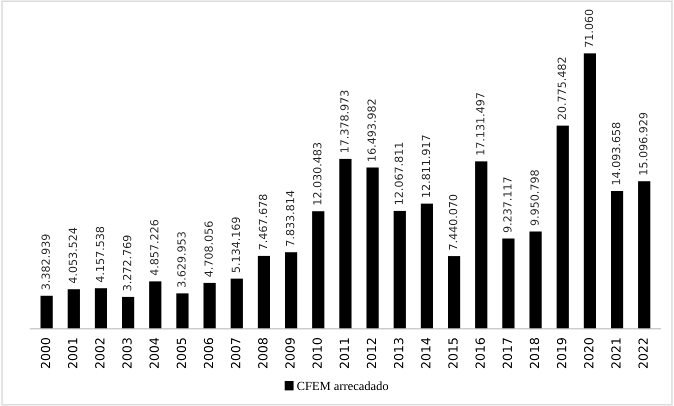  Describe the element at coordinates (589, 353) in the screenshot. I see `x-tick-label: 2020` at that location.